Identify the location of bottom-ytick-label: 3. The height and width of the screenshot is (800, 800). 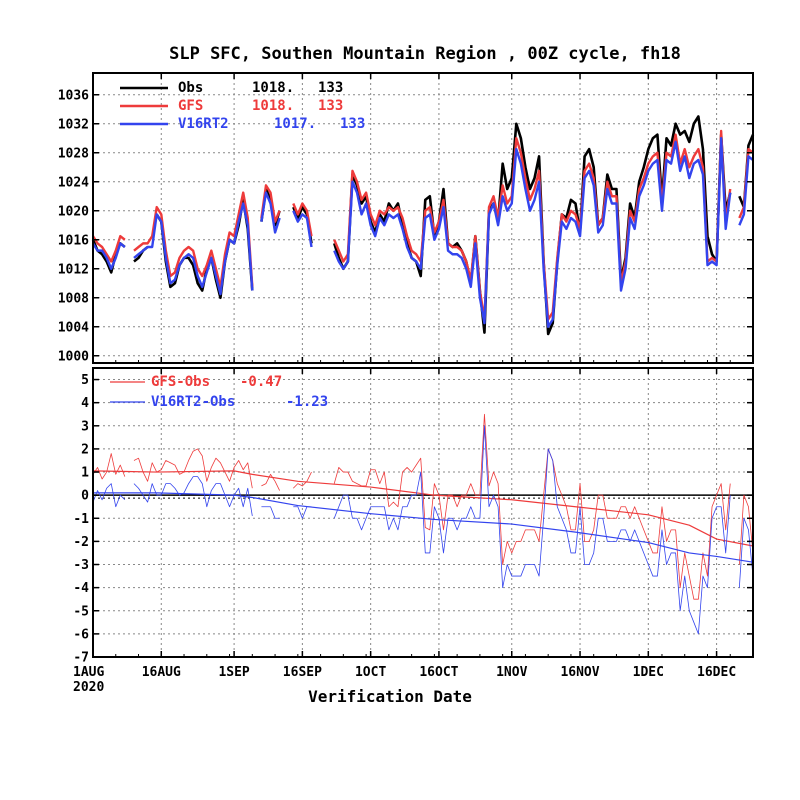
(85, 426).